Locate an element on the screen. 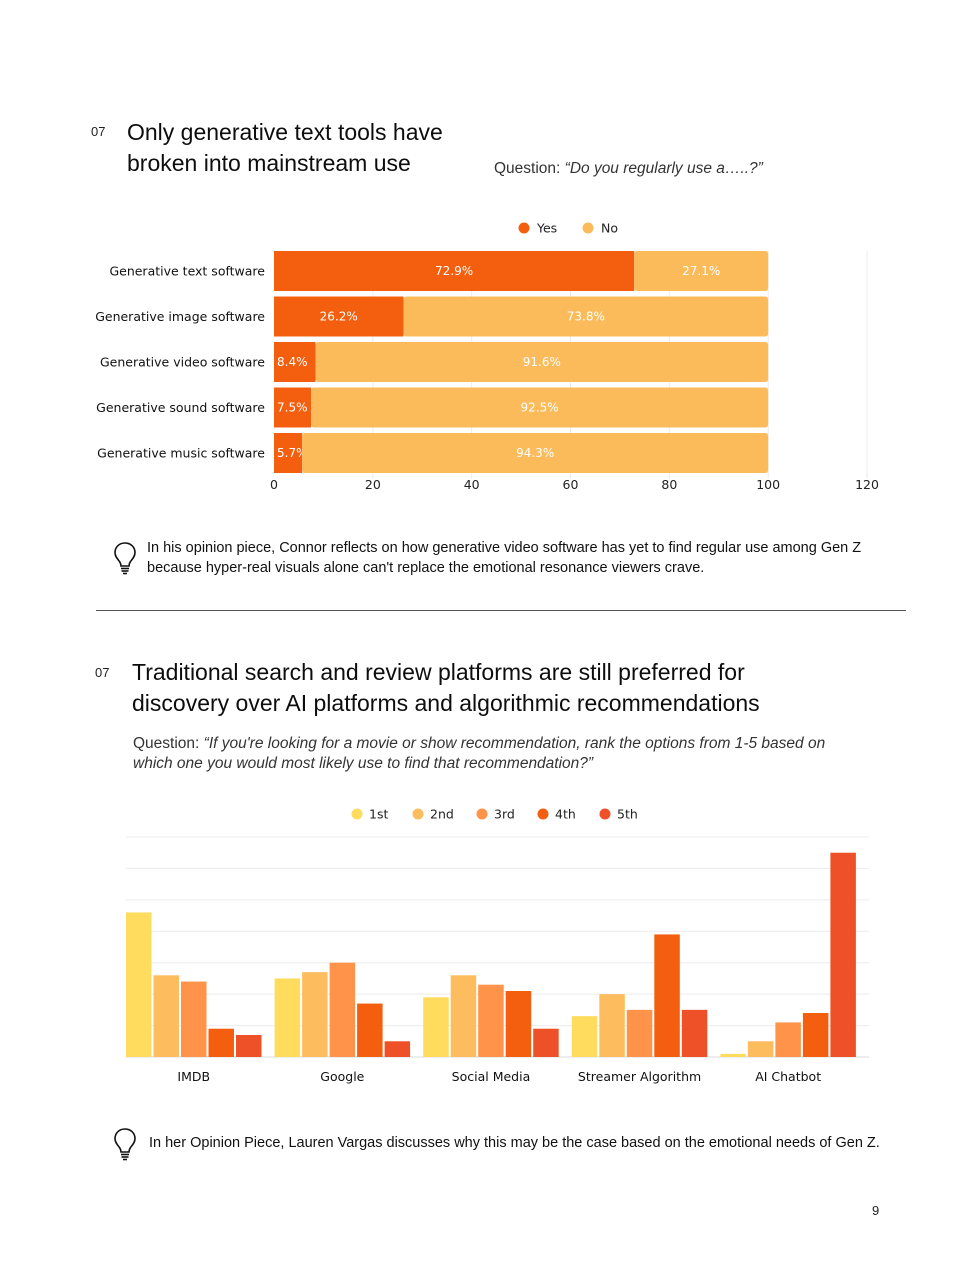 The height and width of the screenshot is (1270, 980). bar-2nd-imdb is located at coordinates (166, 1016).